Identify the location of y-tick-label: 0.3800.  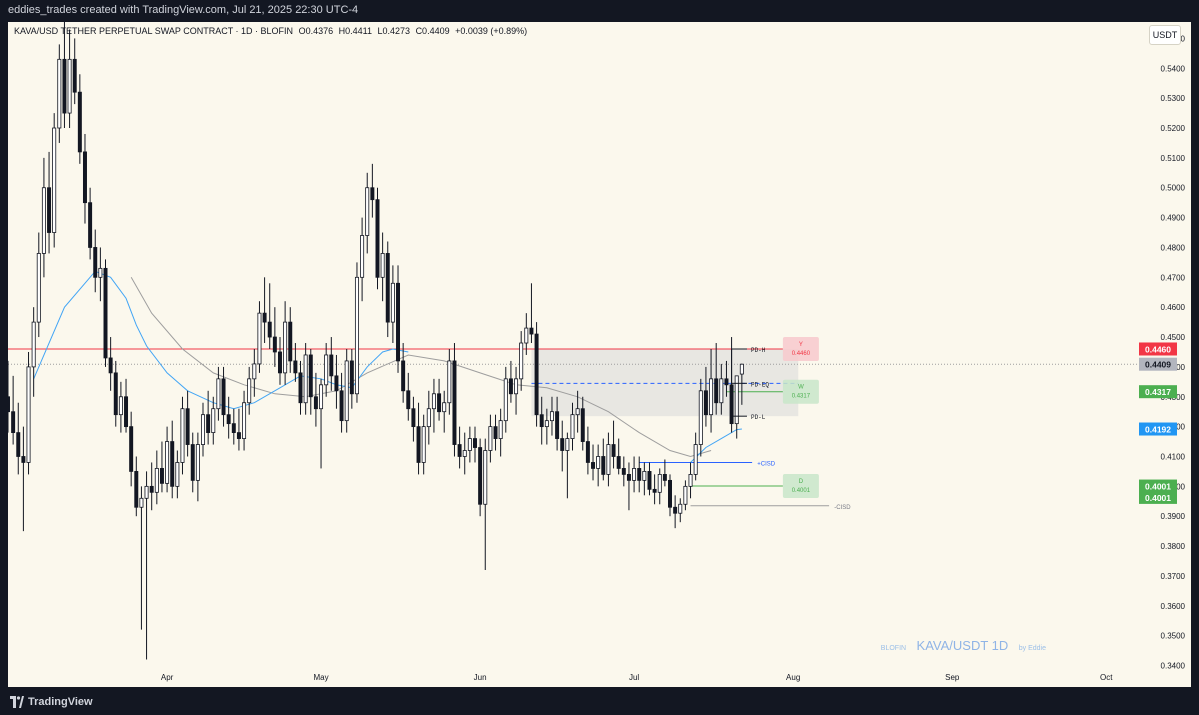
(1173, 546).